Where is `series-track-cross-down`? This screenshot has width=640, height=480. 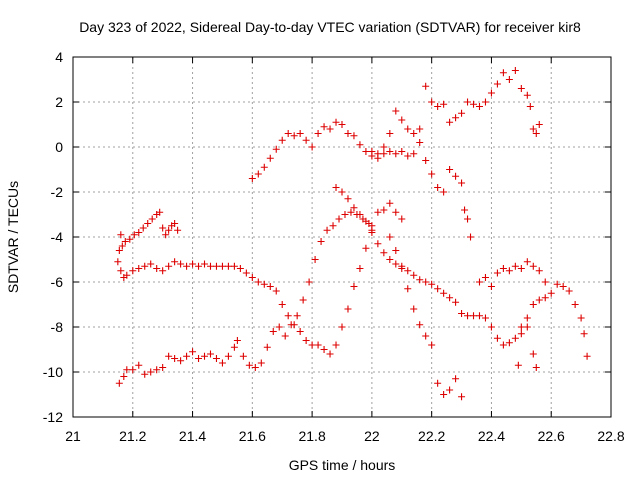 series-track-cross-down is located at coordinates (461, 272).